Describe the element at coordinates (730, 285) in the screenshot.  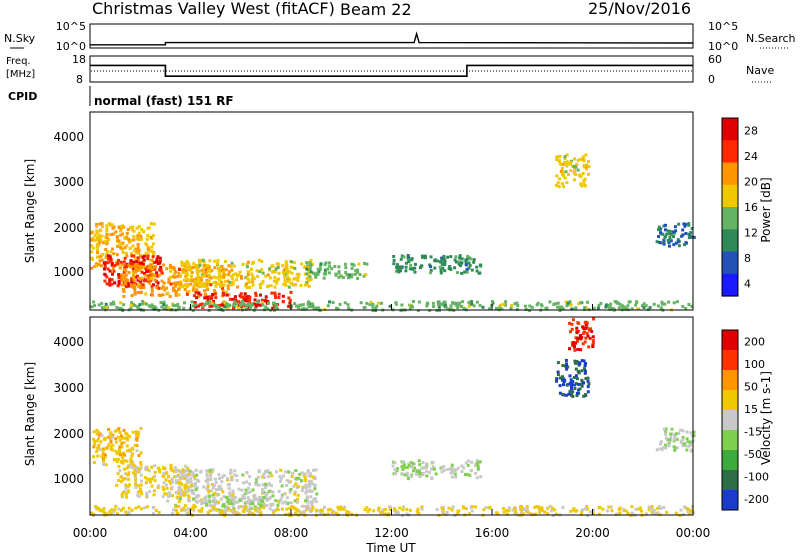
I see `power-colorbar-swatch` at that location.